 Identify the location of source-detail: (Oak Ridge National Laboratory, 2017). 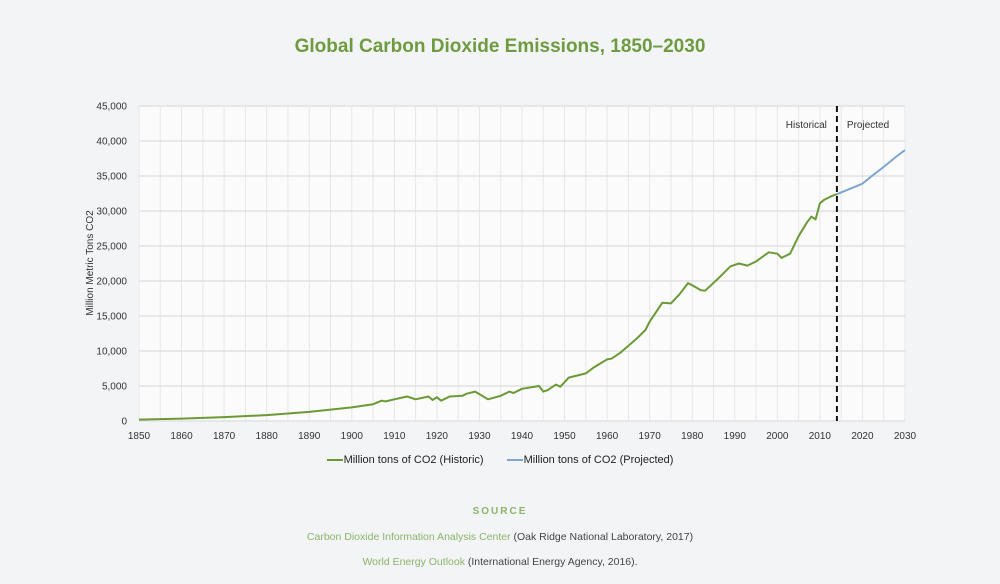
(602, 537).